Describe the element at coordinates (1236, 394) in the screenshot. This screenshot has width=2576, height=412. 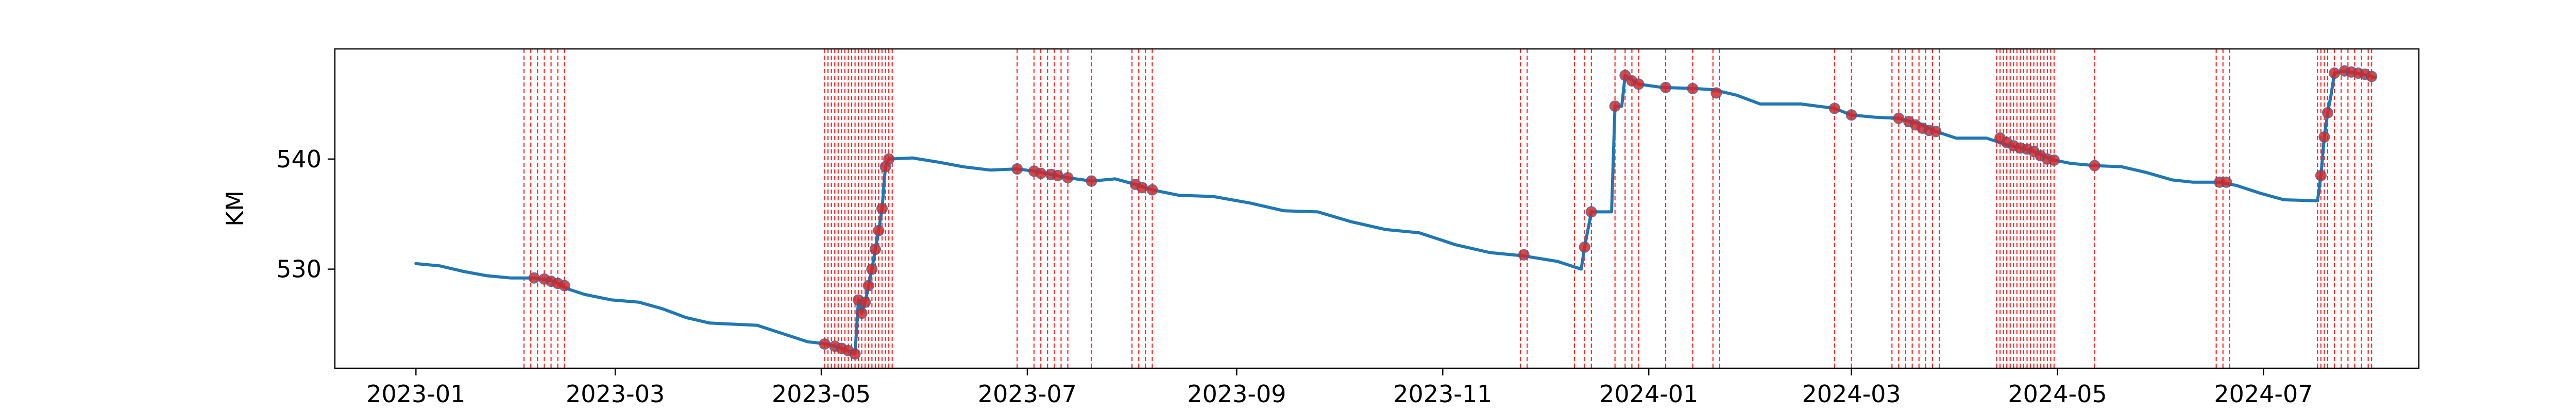
I see `x-tick-label: 2023-09` at that location.